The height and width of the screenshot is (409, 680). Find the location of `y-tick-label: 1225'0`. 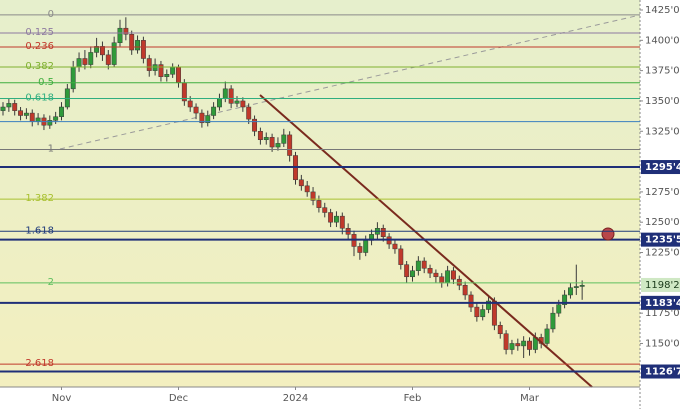

y-tick-label: 1225'0 is located at coordinates (662, 253).